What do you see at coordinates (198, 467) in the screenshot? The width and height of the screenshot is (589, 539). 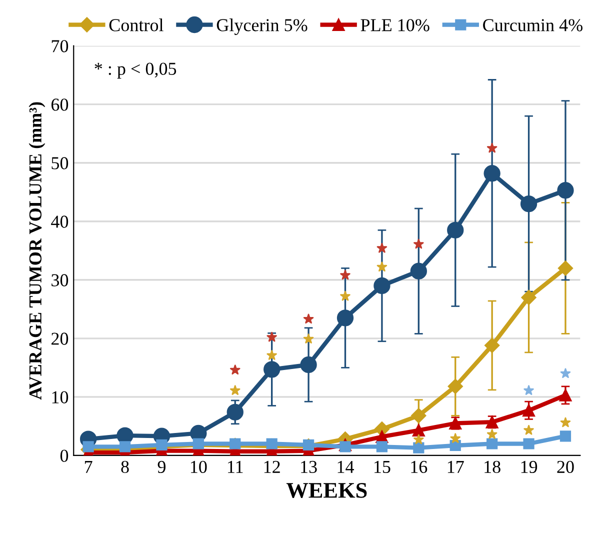 I see `x-tick-label: 10` at bounding box center [198, 467].